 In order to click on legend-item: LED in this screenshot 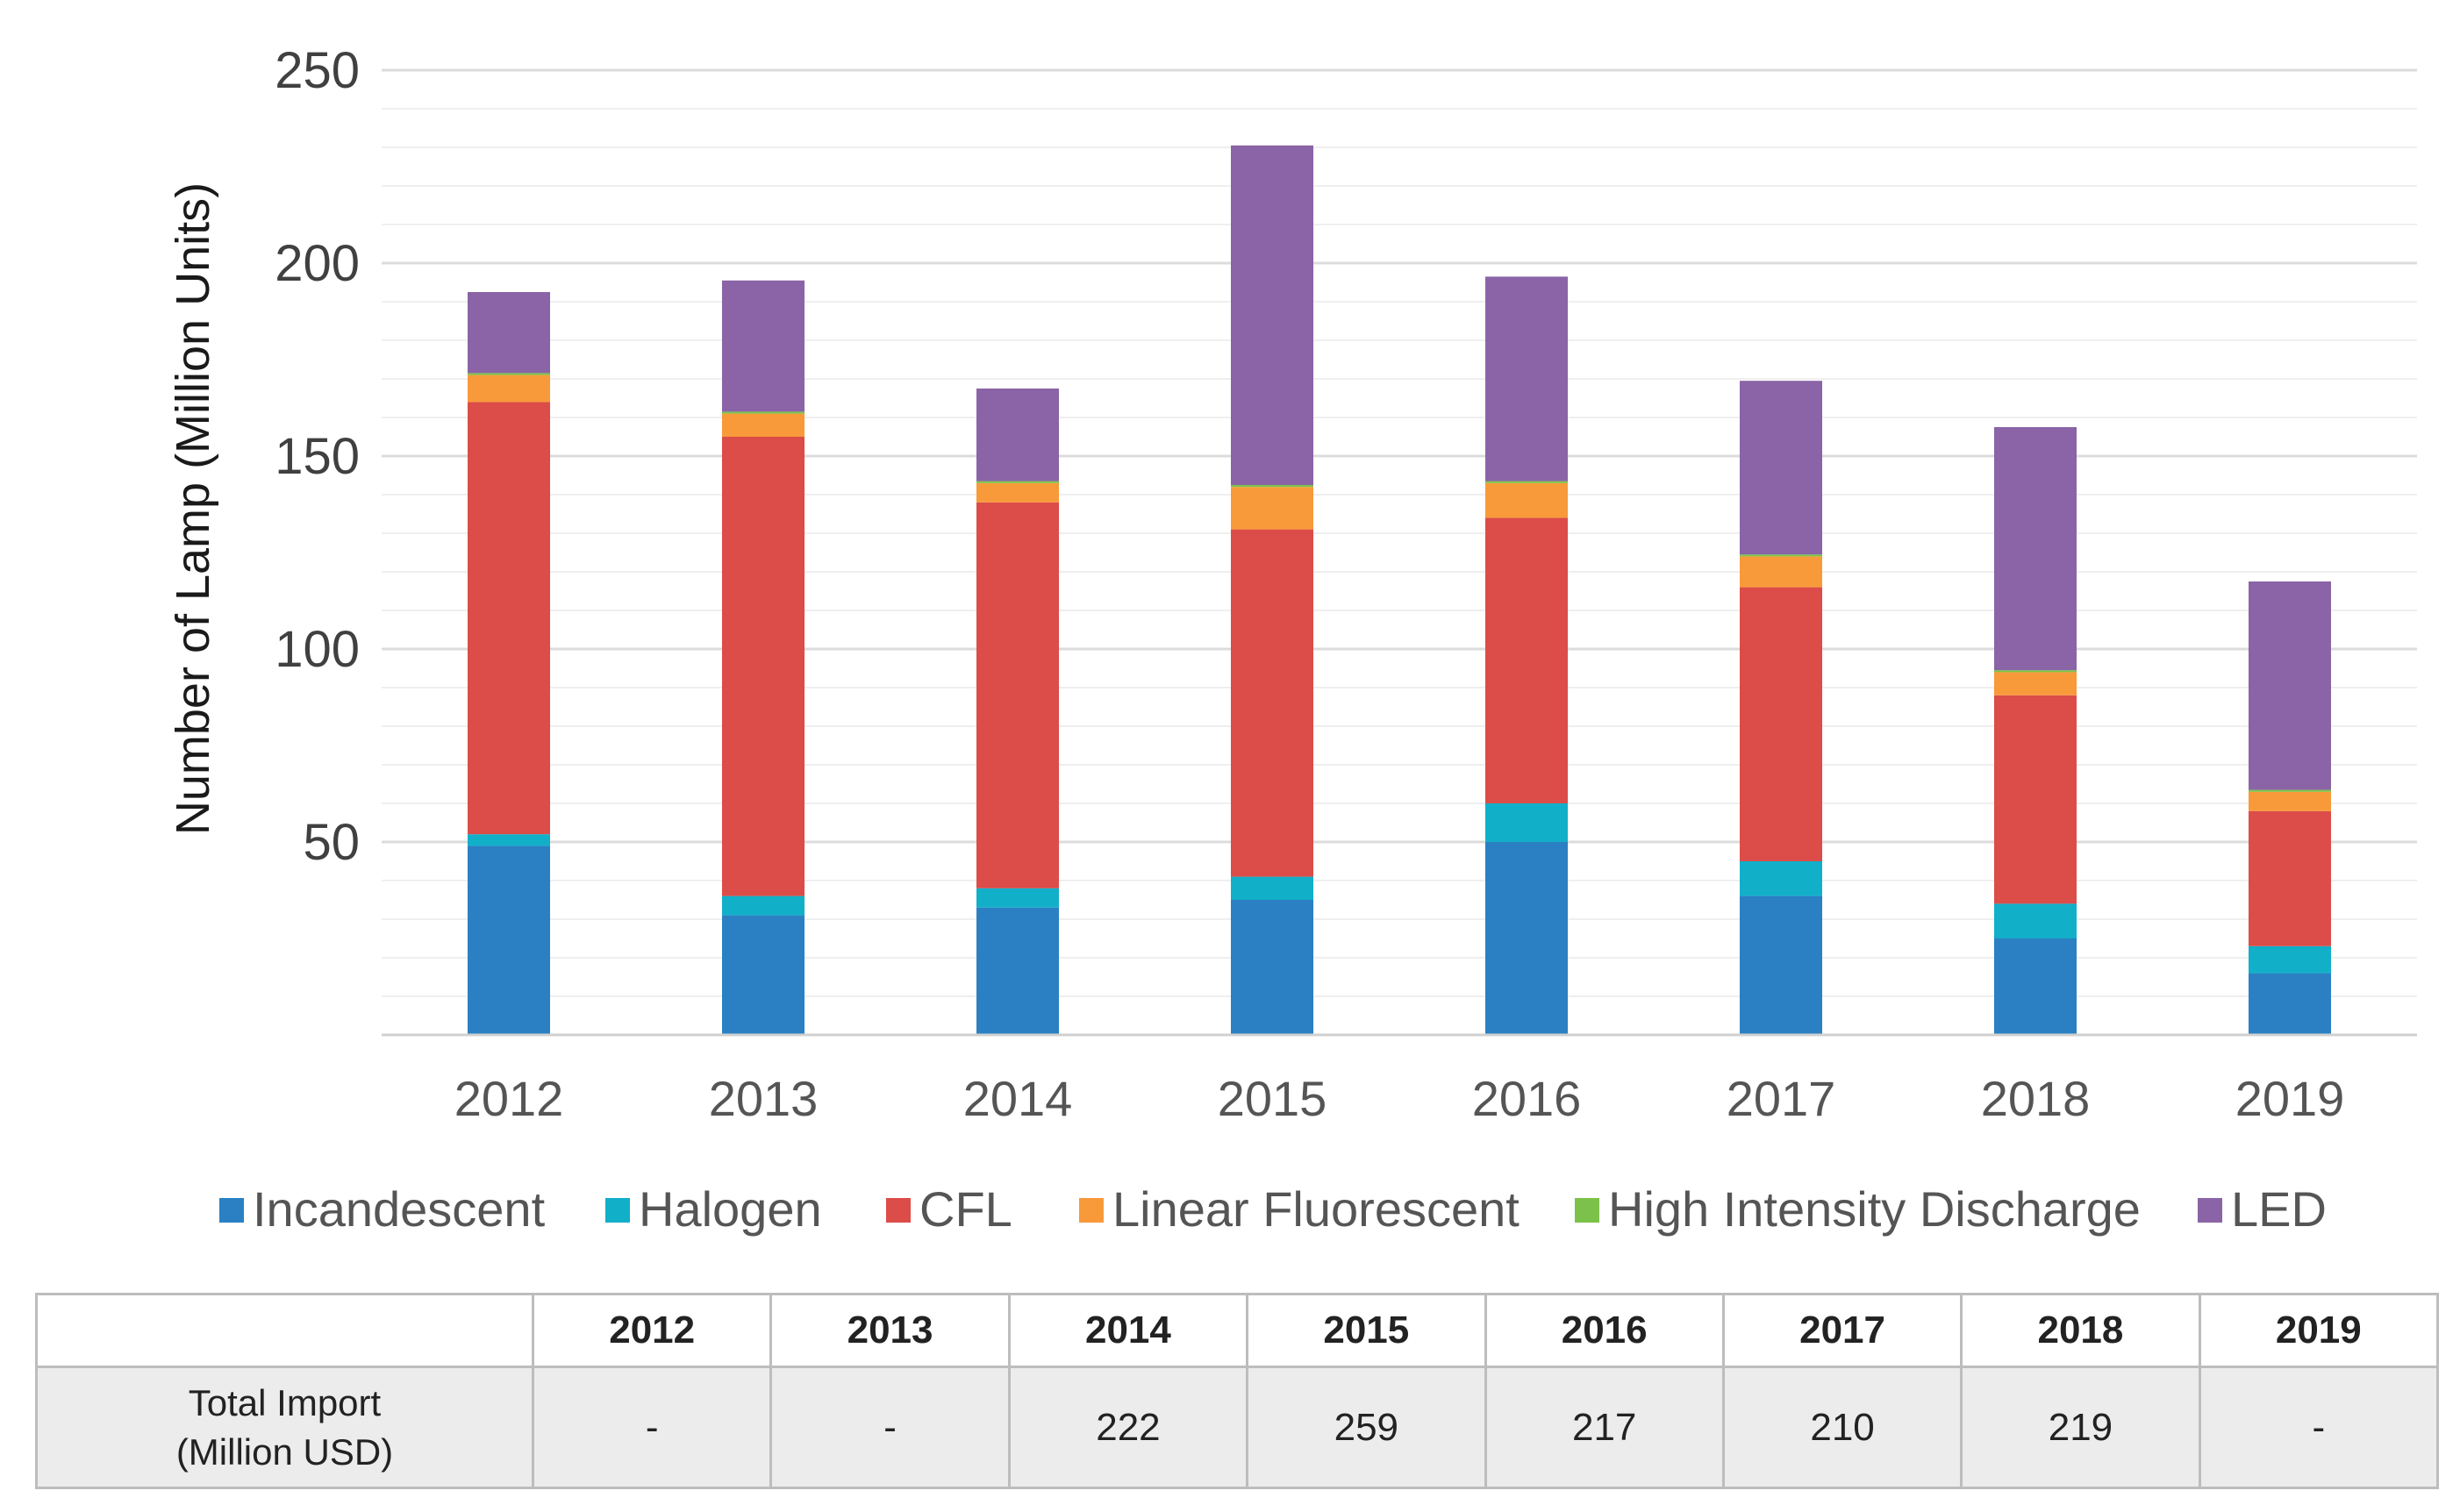, I will do `click(2262, 1209)`.